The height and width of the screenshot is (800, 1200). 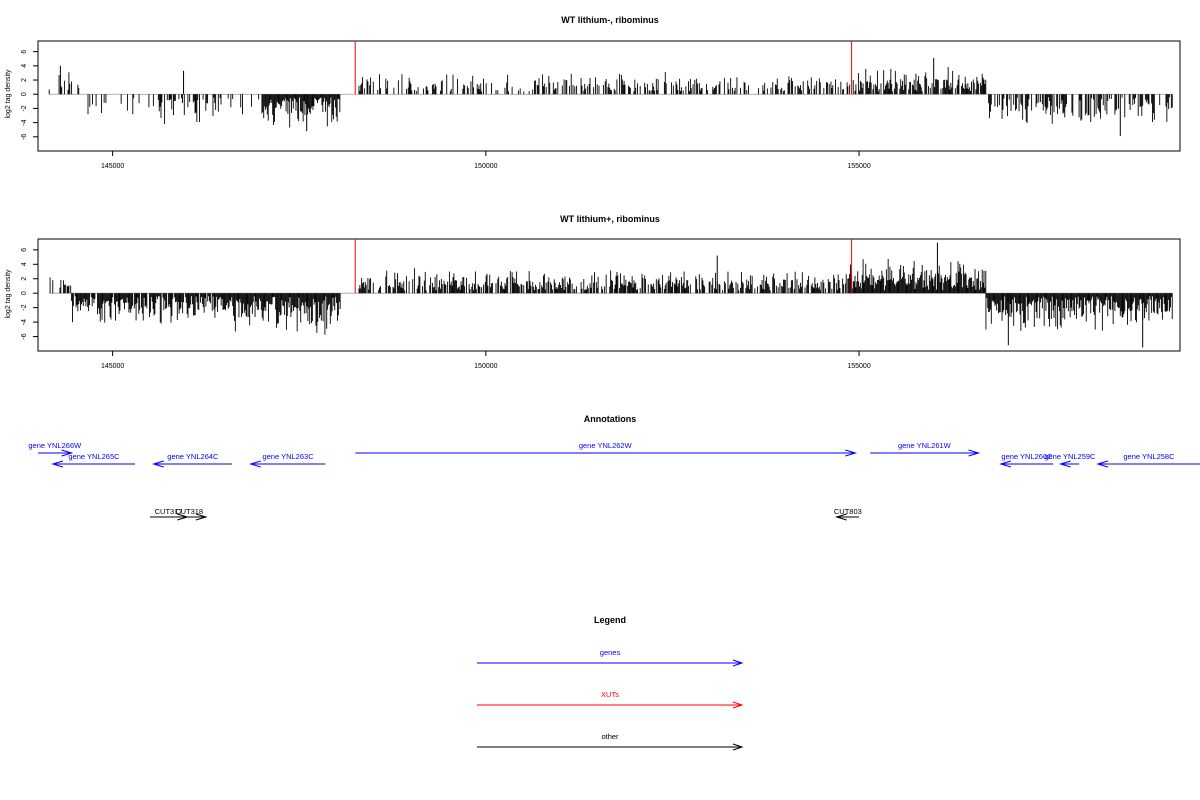 I want to click on other-label: CUT317, so click(x=169, y=511).